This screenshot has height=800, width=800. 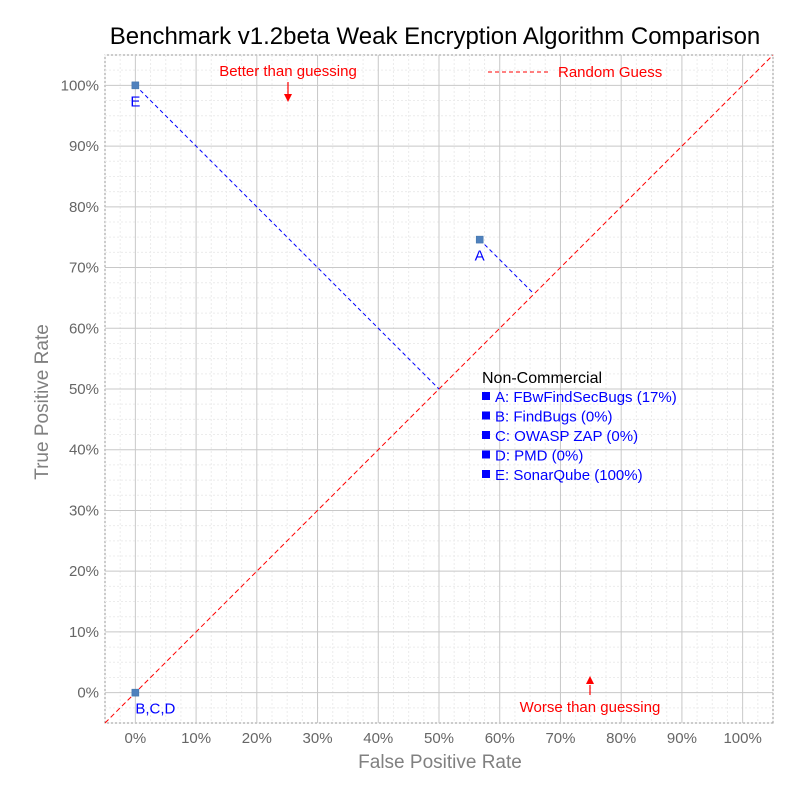 I want to click on y-tick-label: 20%, so click(x=84, y=571).